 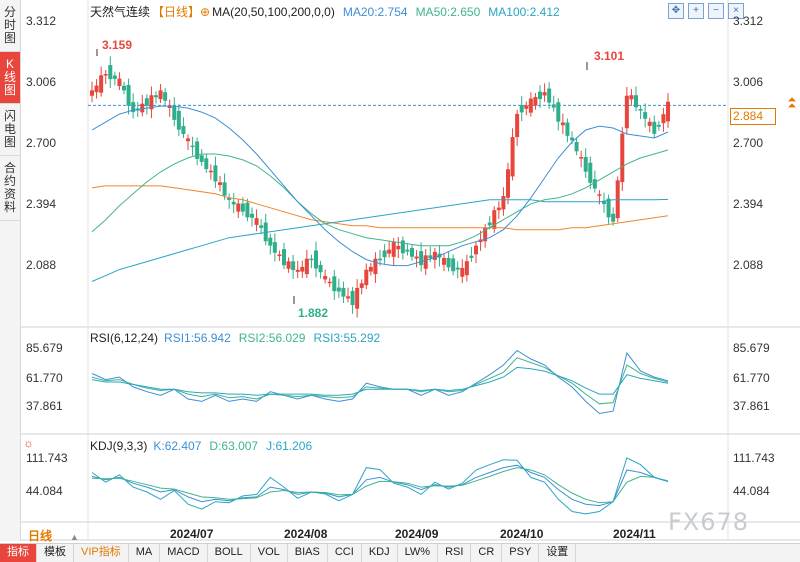 What do you see at coordinates (234, 446) in the screenshot?
I see `d-value: D:63.007` at bounding box center [234, 446].